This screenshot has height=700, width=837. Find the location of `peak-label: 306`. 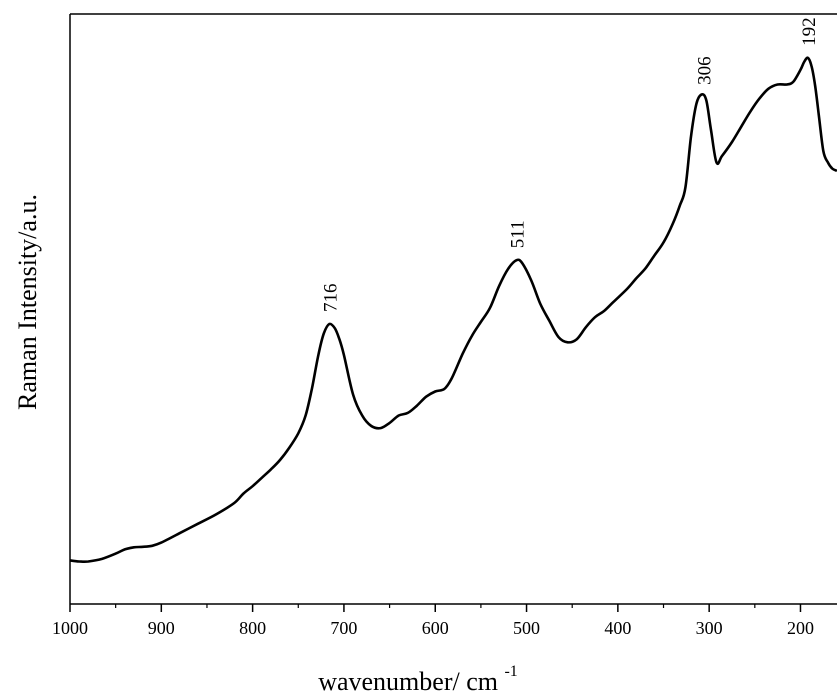

peak-label: 306 is located at coordinates (705, 70).